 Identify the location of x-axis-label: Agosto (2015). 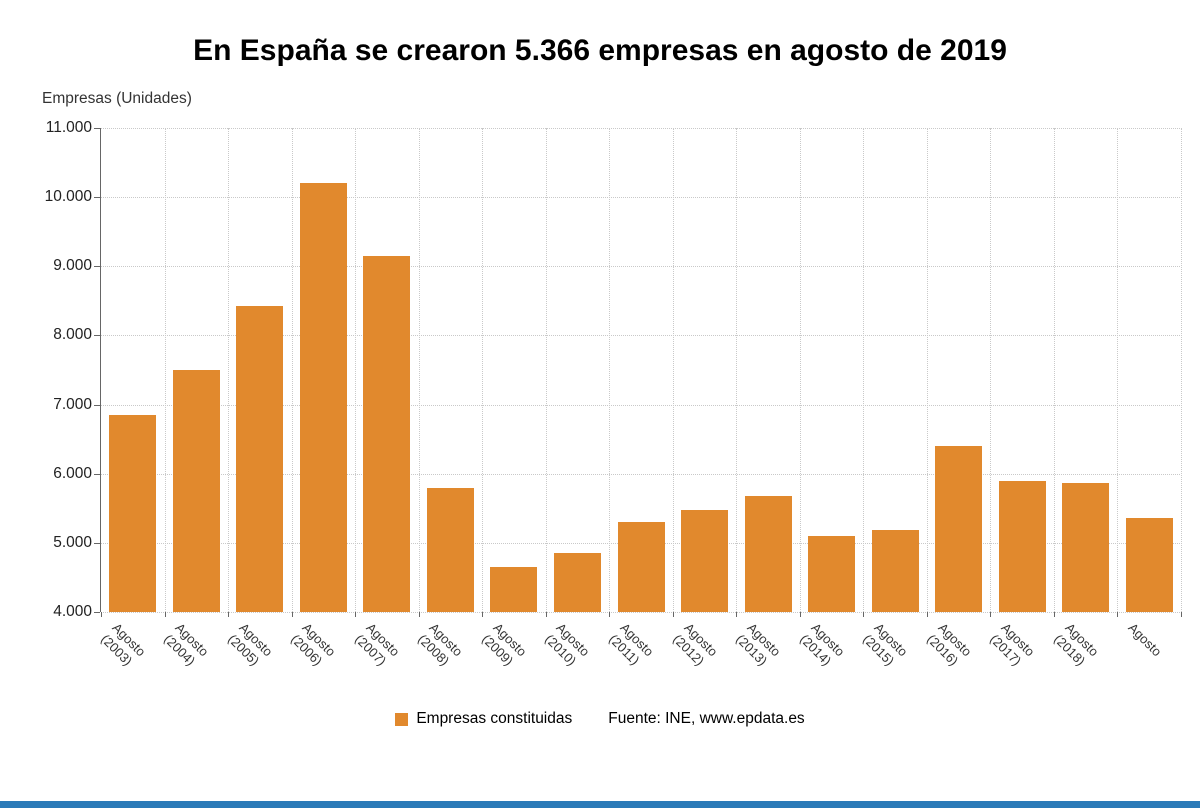
(885, 644).